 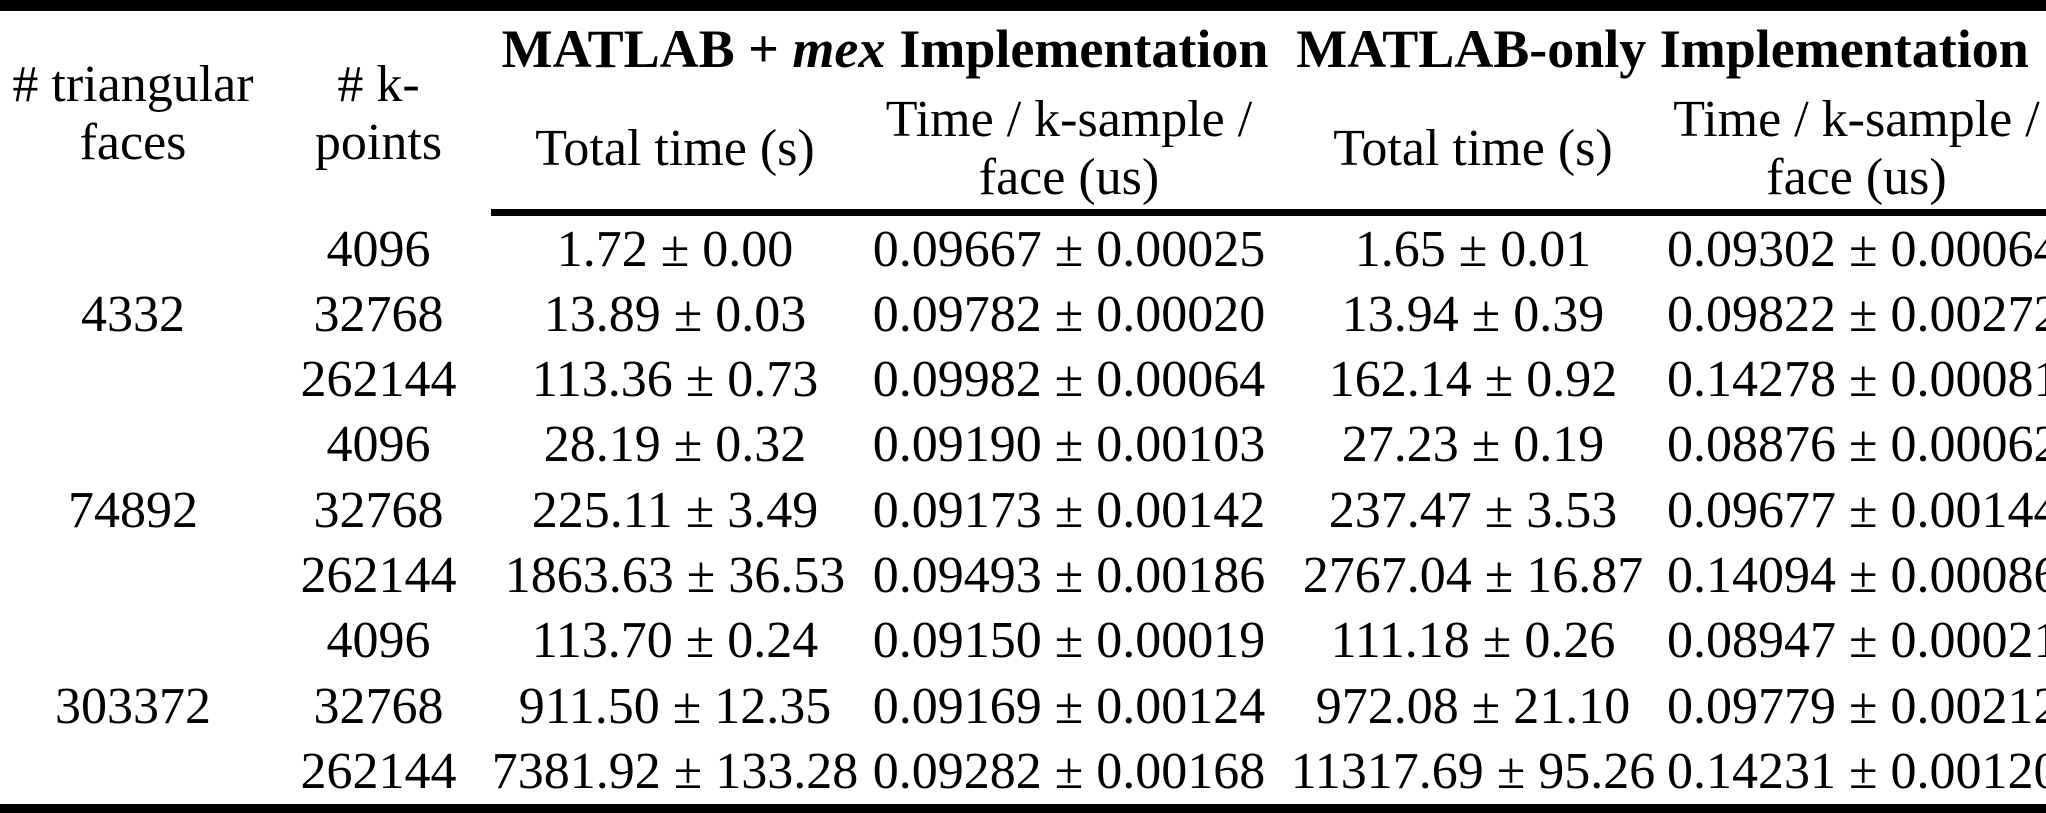 I want to click on header-mex-total-time: Total time (s), so click(x=675, y=153).